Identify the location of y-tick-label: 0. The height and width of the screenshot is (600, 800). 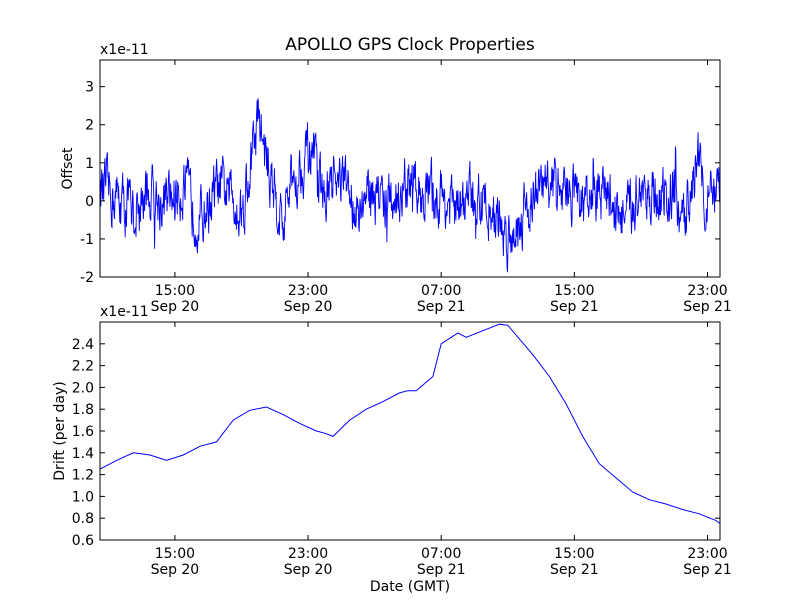
(89, 202).